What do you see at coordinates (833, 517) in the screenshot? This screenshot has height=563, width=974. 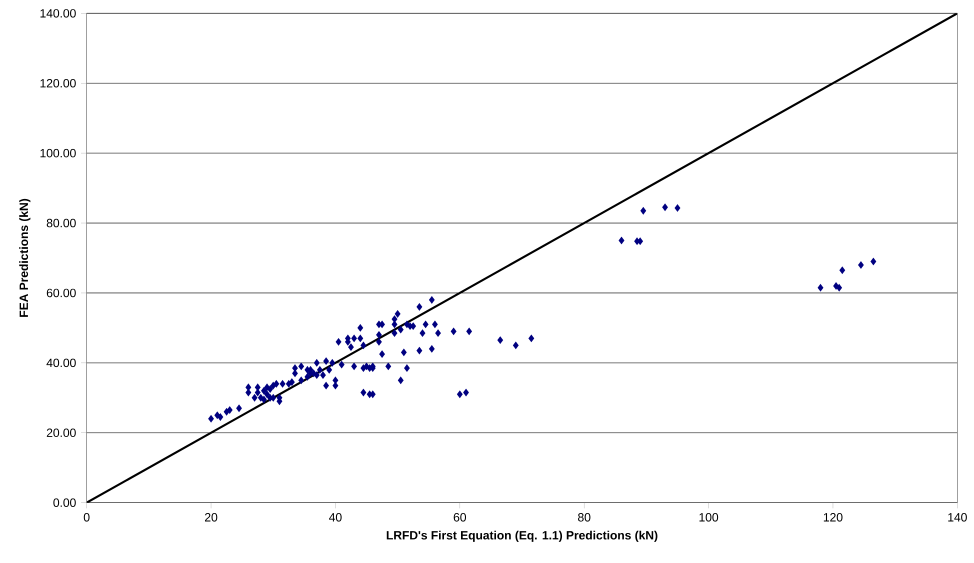 I see `x-tick-label: 120` at bounding box center [833, 517].